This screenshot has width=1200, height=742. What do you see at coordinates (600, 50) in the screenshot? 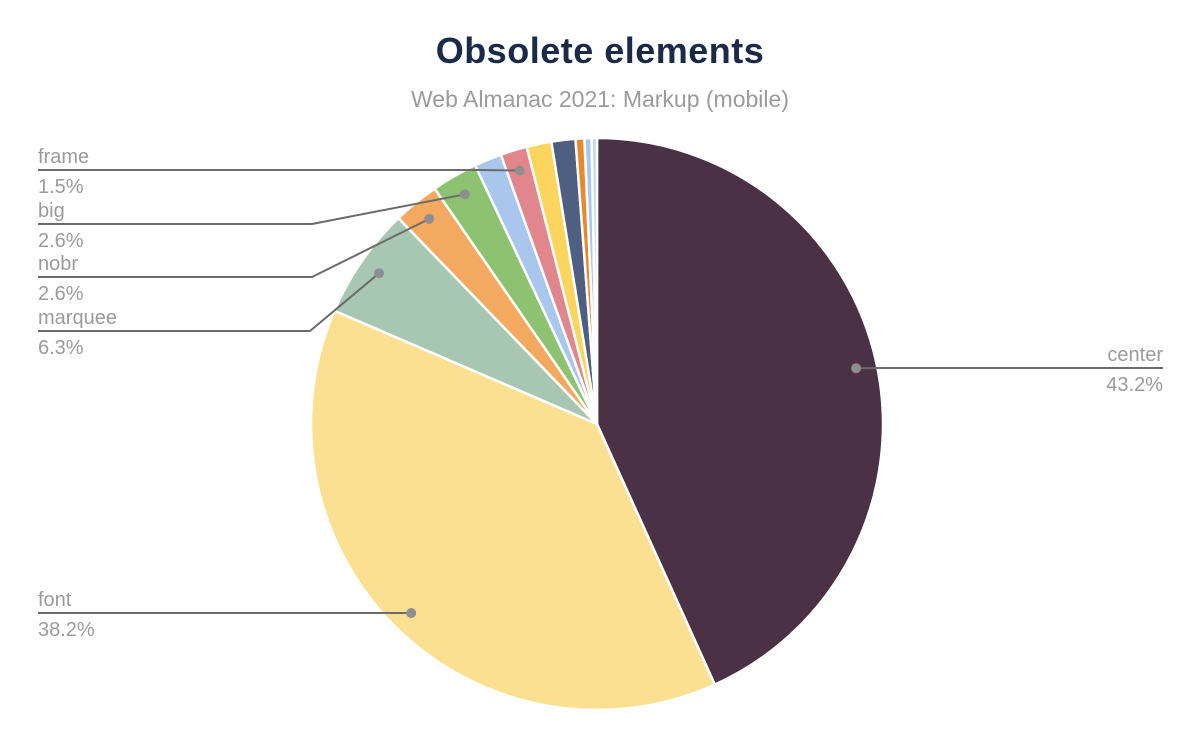
I see `chart-title: Obsolete elements` at bounding box center [600, 50].